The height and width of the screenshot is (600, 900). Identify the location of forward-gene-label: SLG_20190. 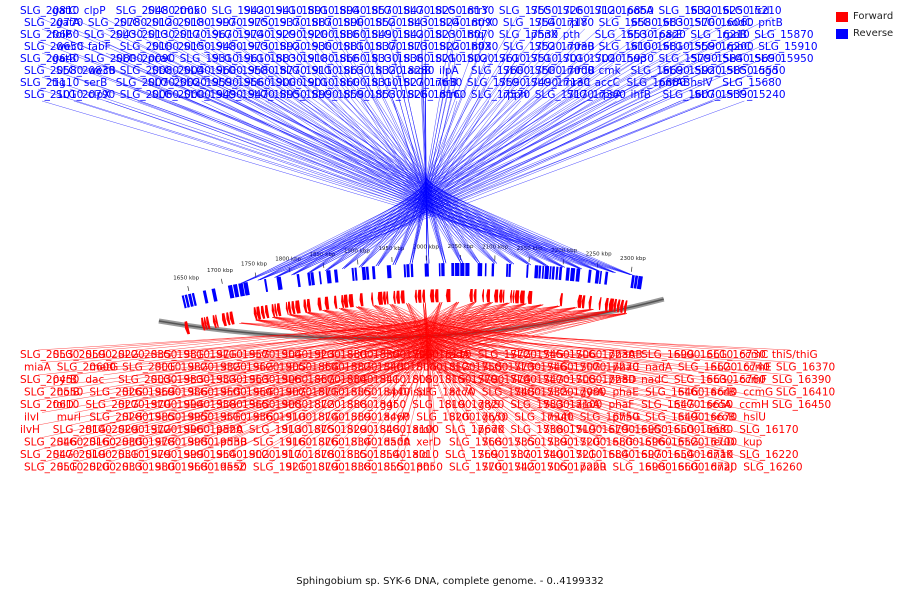
(82, 455).